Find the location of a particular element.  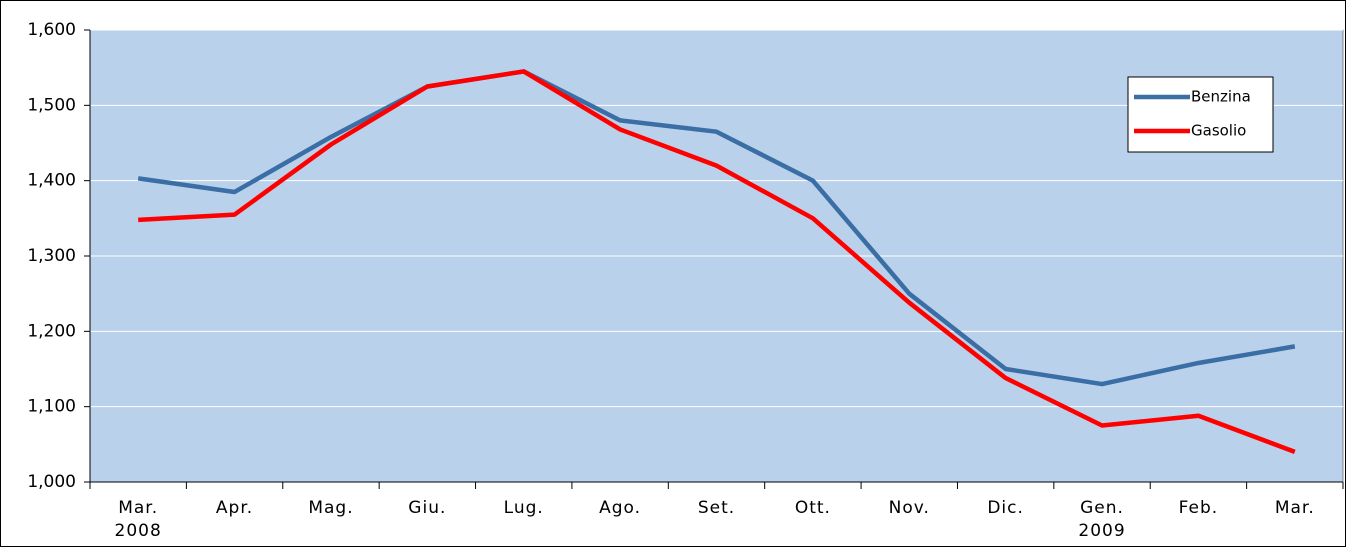

x-tick-label: Ott. is located at coordinates (812, 508).